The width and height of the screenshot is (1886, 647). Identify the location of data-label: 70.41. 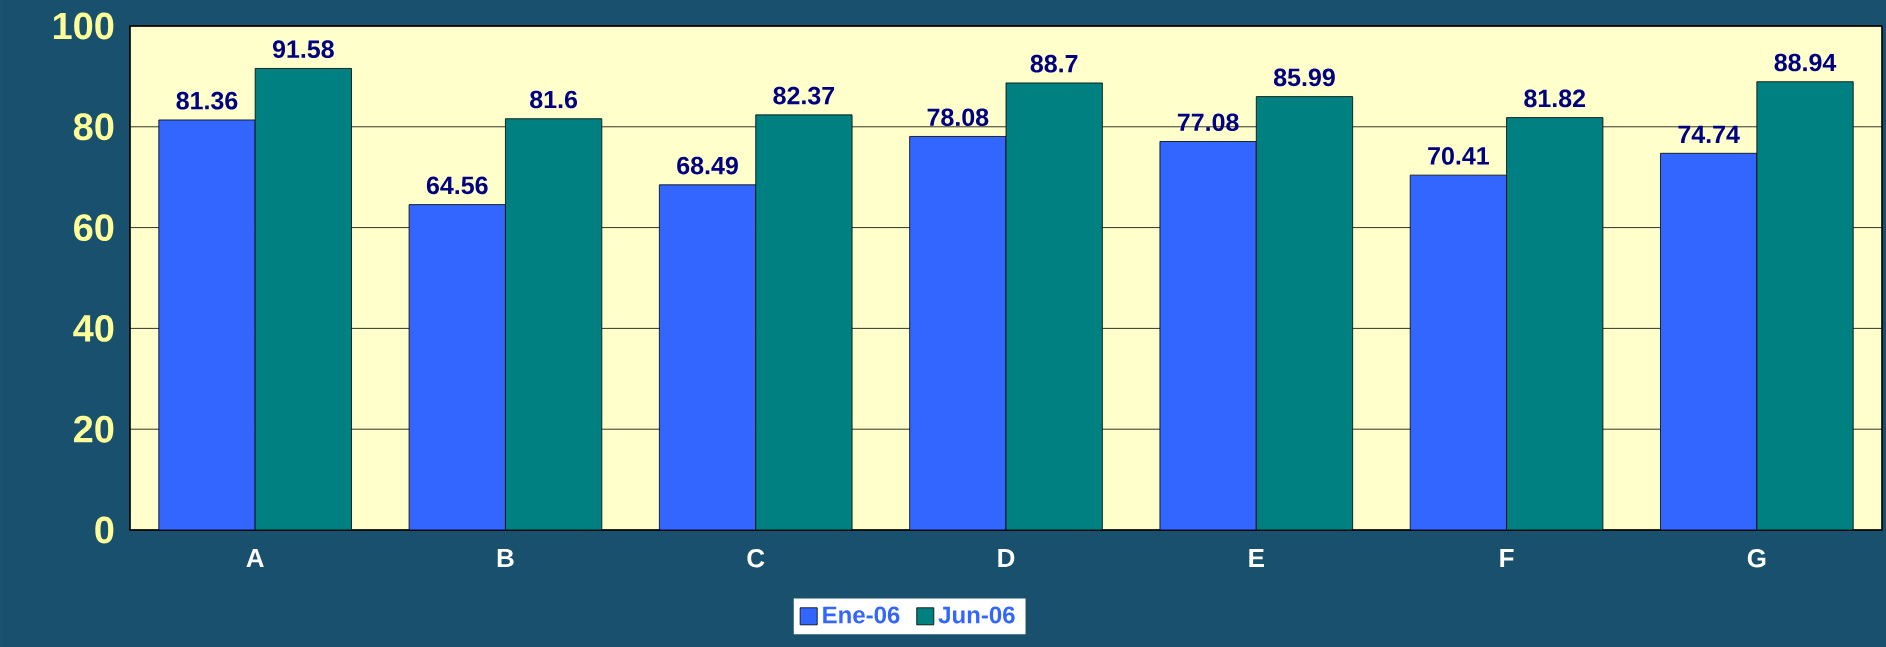
(1458, 156).